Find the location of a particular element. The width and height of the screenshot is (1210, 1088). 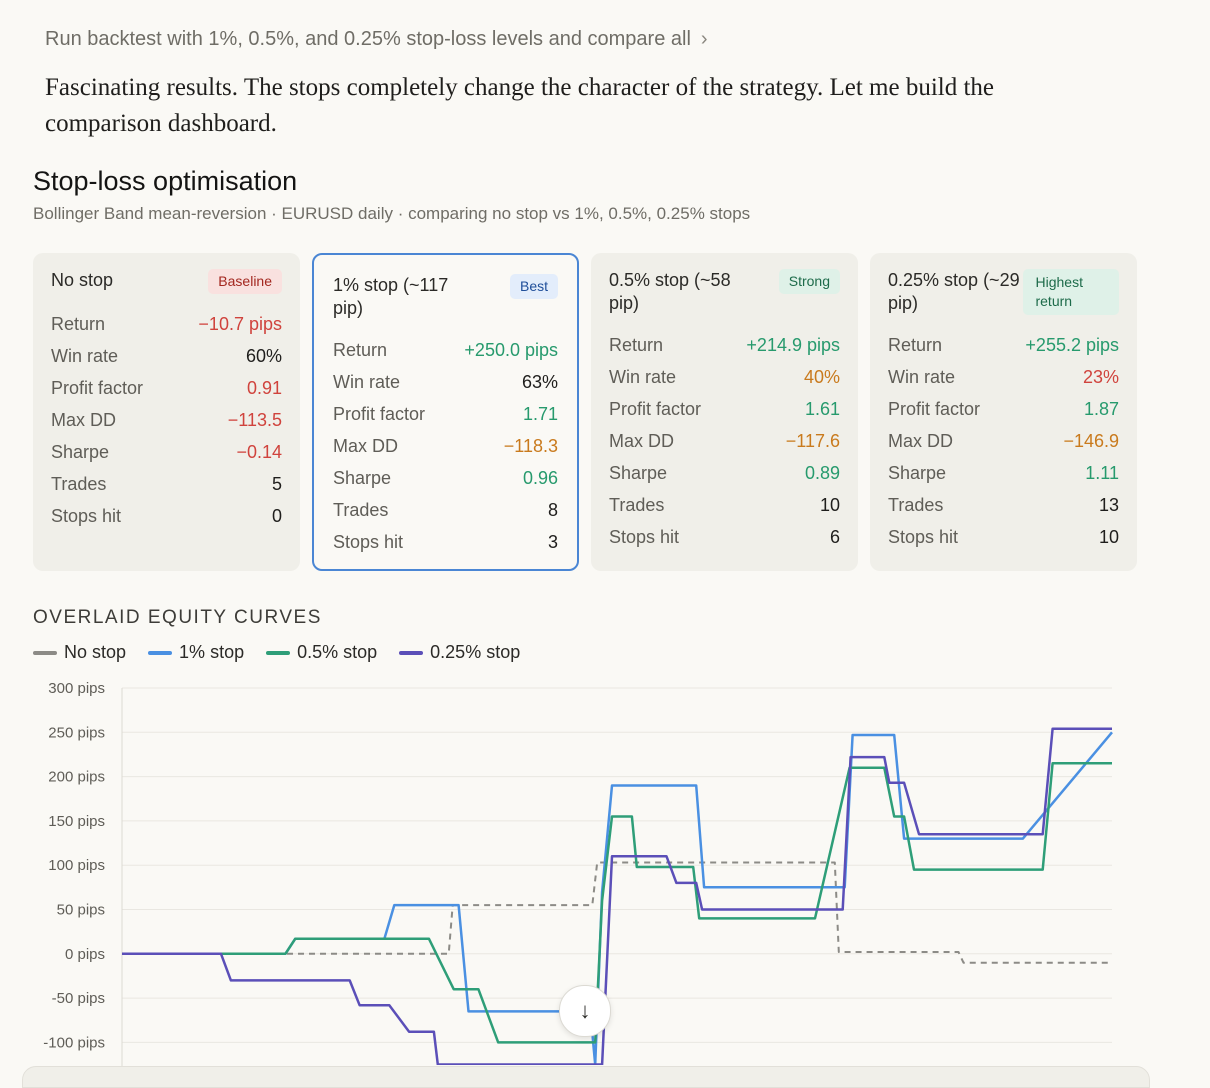

stat-value: 5 is located at coordinates (276, 484).